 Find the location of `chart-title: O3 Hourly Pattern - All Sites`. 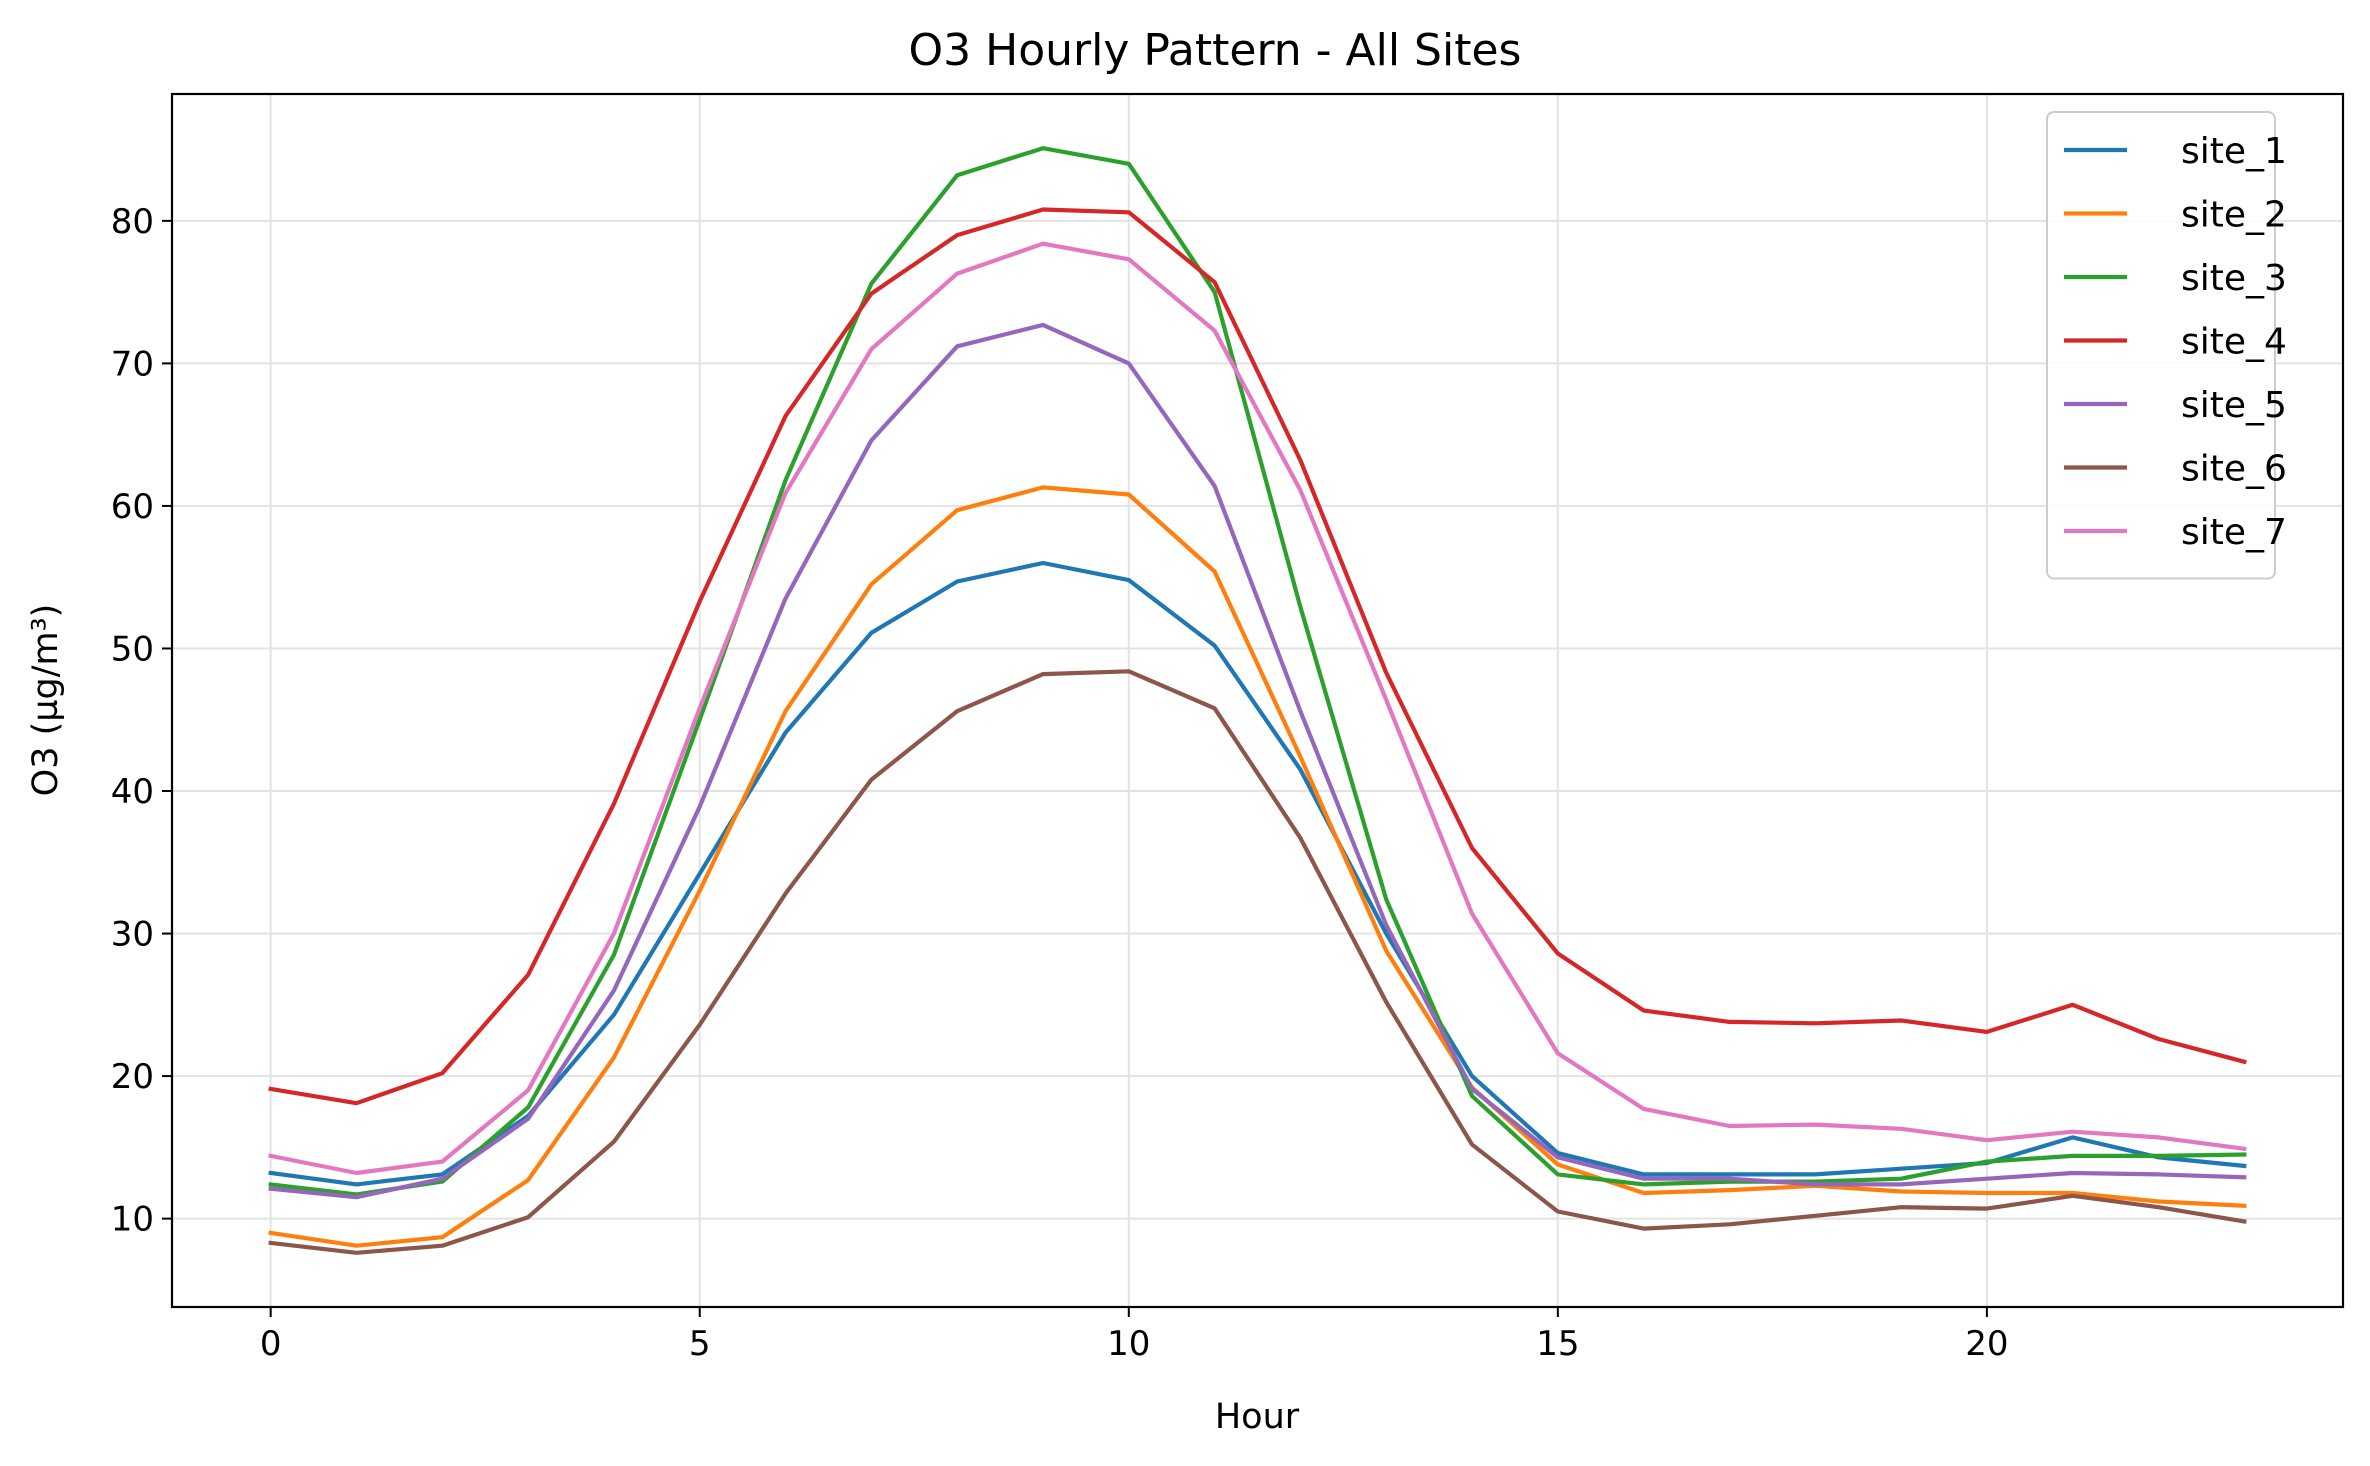

chart-title: O3 Hourly Pattern - All Sites is located at coordinates (1215, 50).